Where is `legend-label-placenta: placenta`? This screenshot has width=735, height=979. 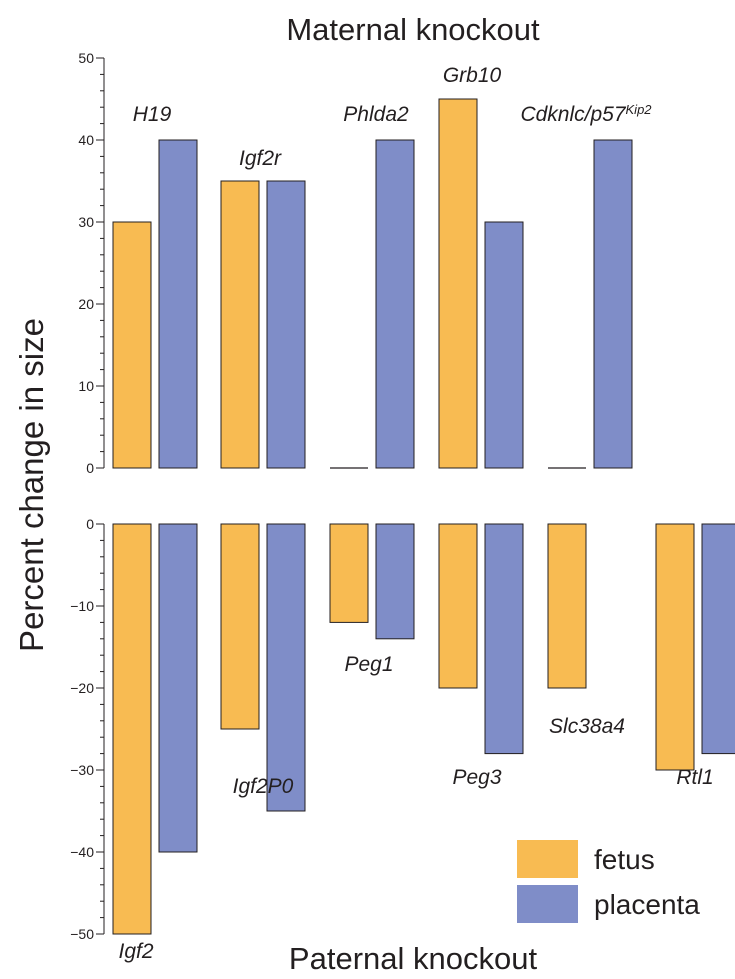
legend-label-placenta: placenta is located at coordinates (647, 904).